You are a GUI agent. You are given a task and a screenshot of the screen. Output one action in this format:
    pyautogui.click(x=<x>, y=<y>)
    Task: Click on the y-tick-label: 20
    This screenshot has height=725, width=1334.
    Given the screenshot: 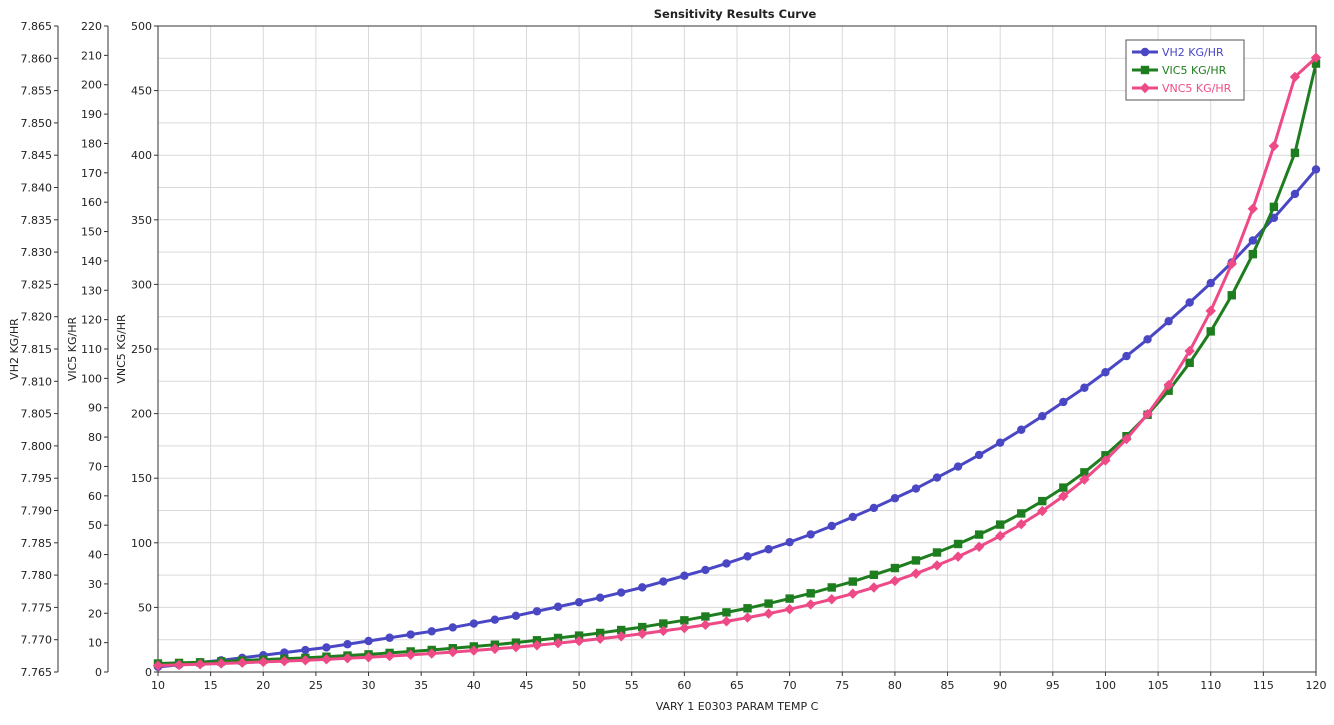 What is the action you would take?
    pyautogui.click(x=95, y=613)
    